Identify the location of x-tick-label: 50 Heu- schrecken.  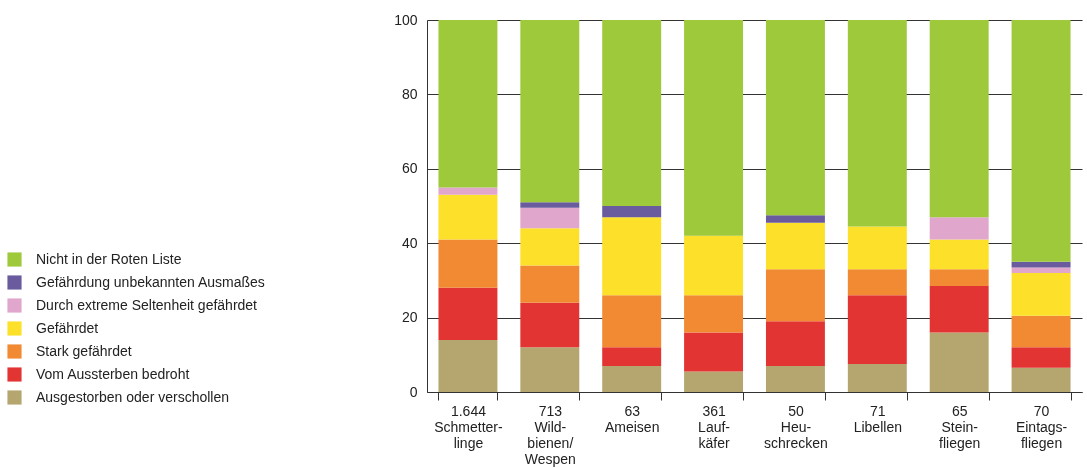
(796, 426).